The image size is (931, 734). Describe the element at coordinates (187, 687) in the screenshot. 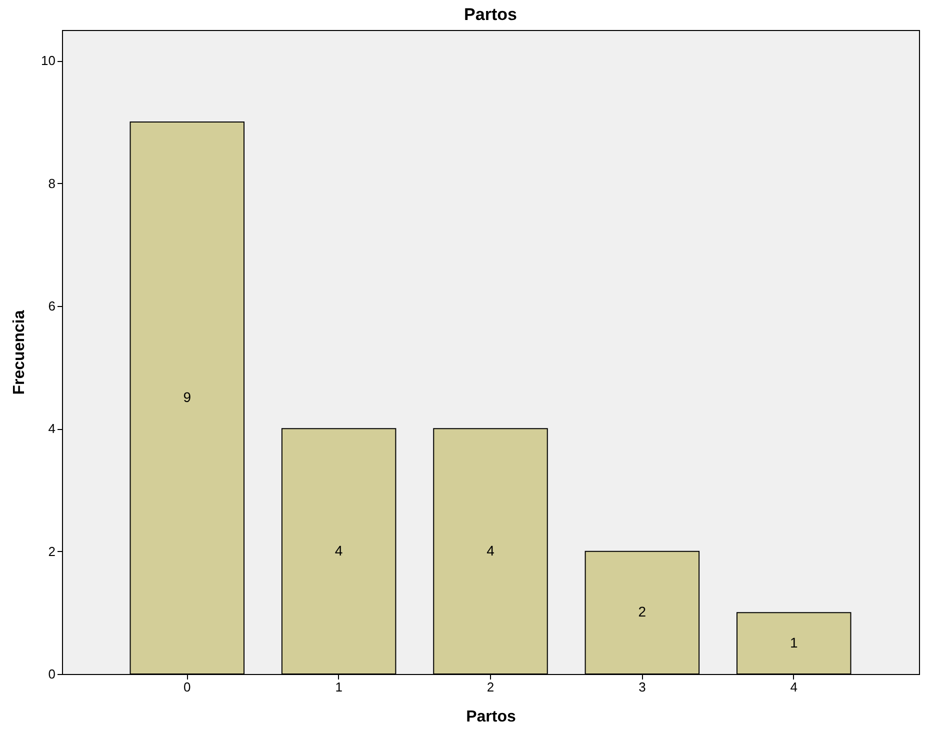

I see `x-tick-label: 0` at that location.